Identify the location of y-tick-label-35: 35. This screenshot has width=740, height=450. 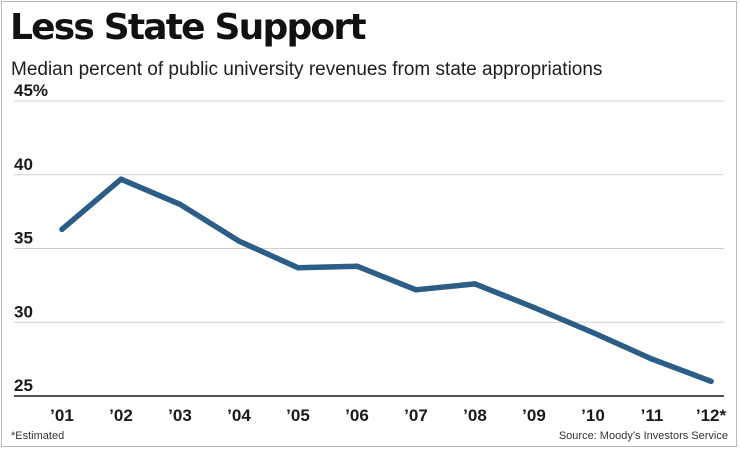
(23, 238).